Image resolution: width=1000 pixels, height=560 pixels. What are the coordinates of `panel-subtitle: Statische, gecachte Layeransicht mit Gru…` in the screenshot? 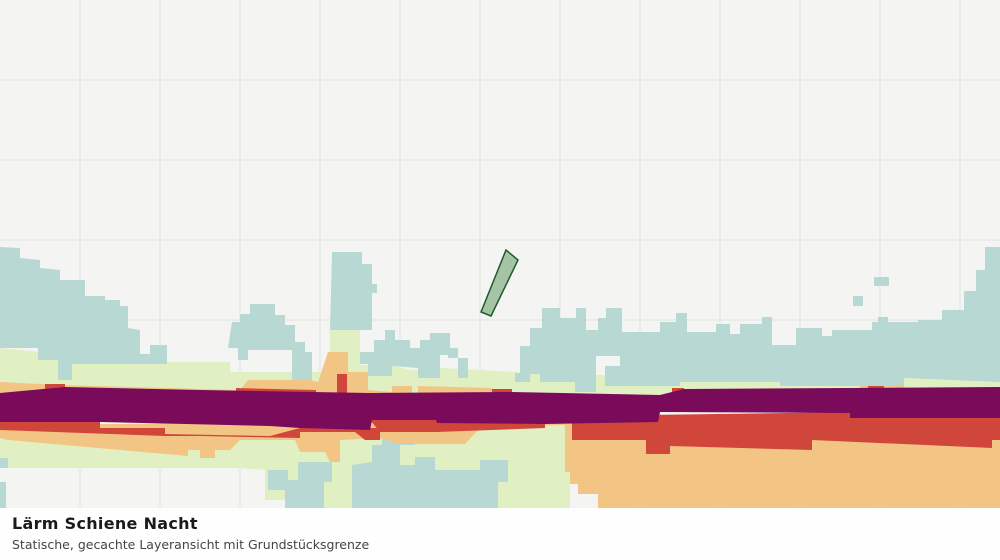 It's located at (191, 544).